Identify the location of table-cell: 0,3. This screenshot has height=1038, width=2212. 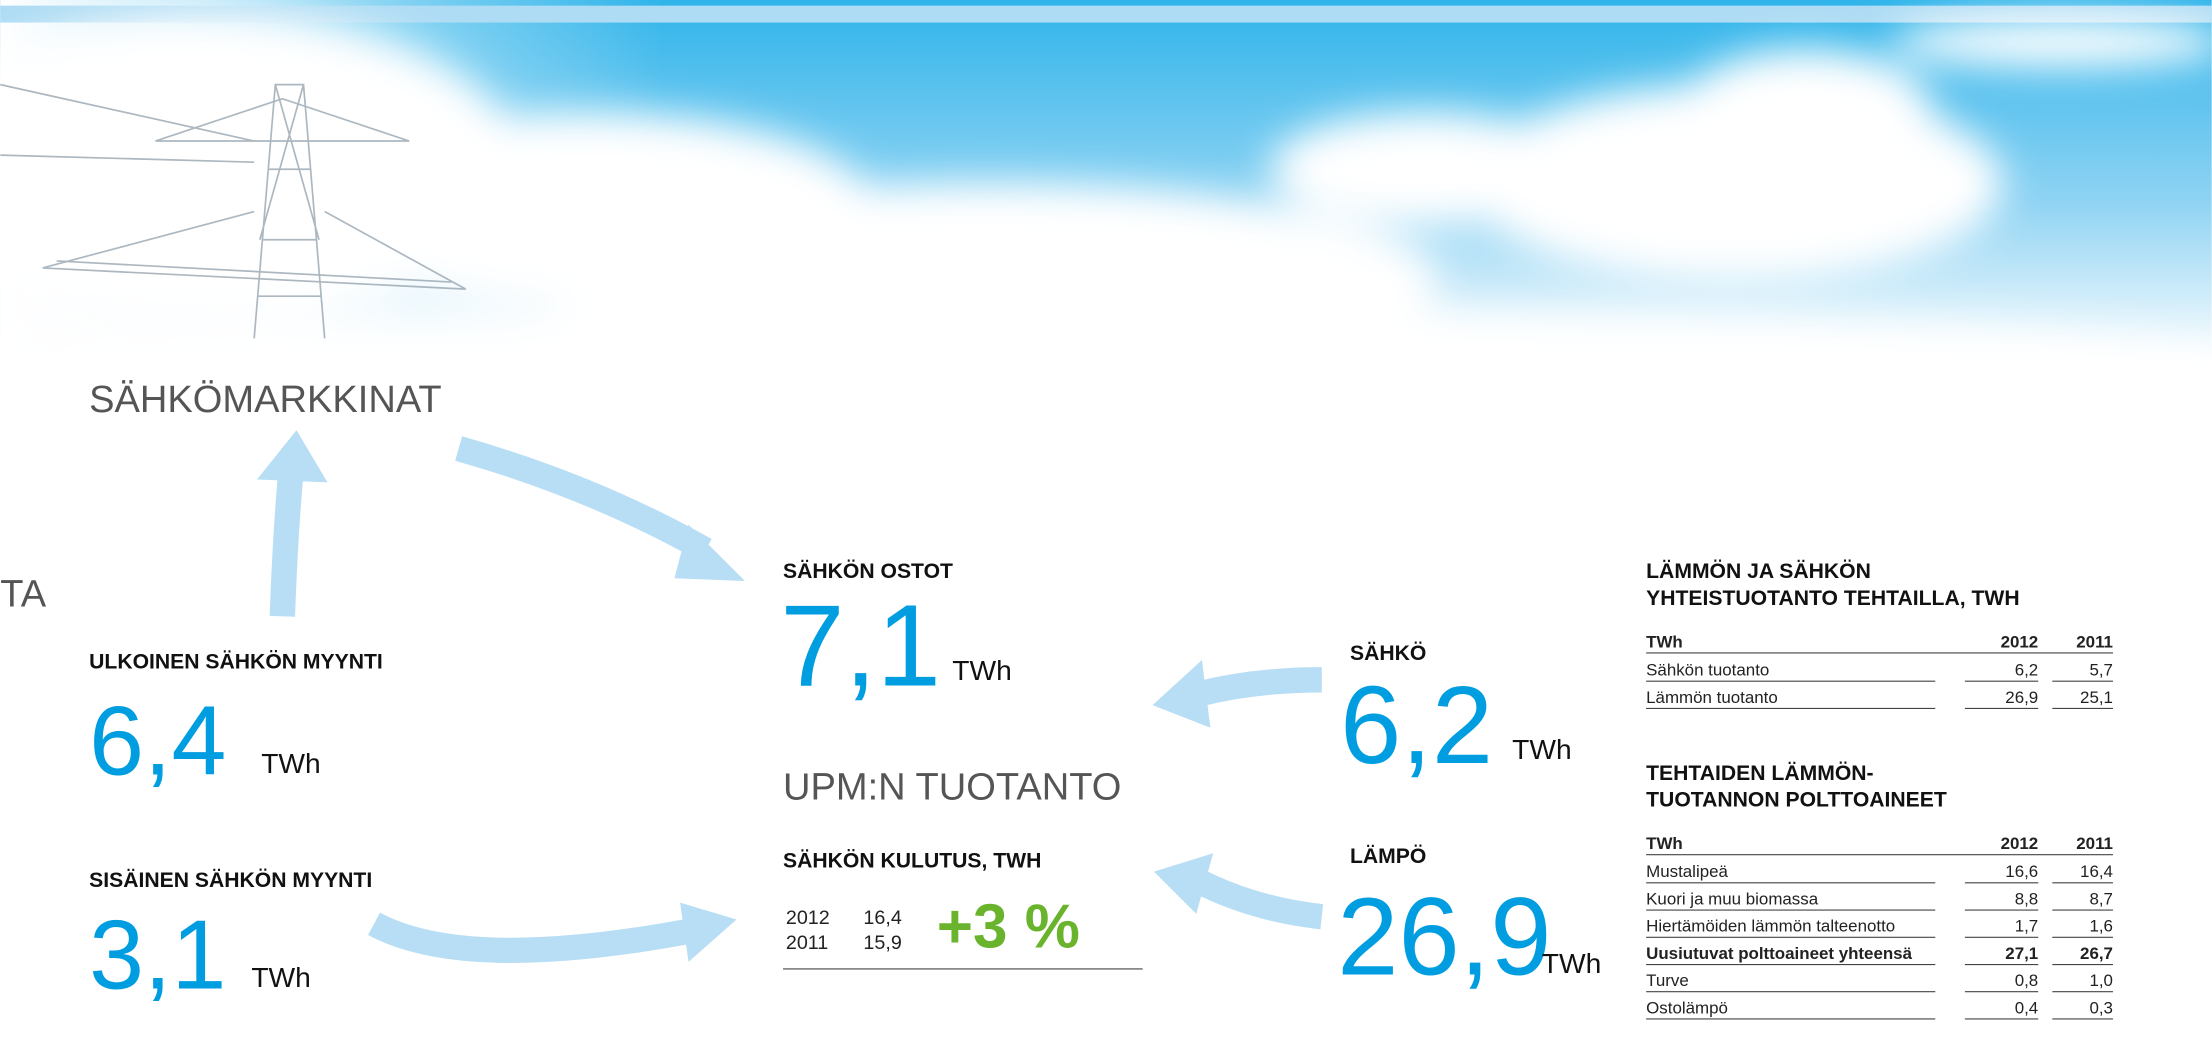
(2101, 1007).